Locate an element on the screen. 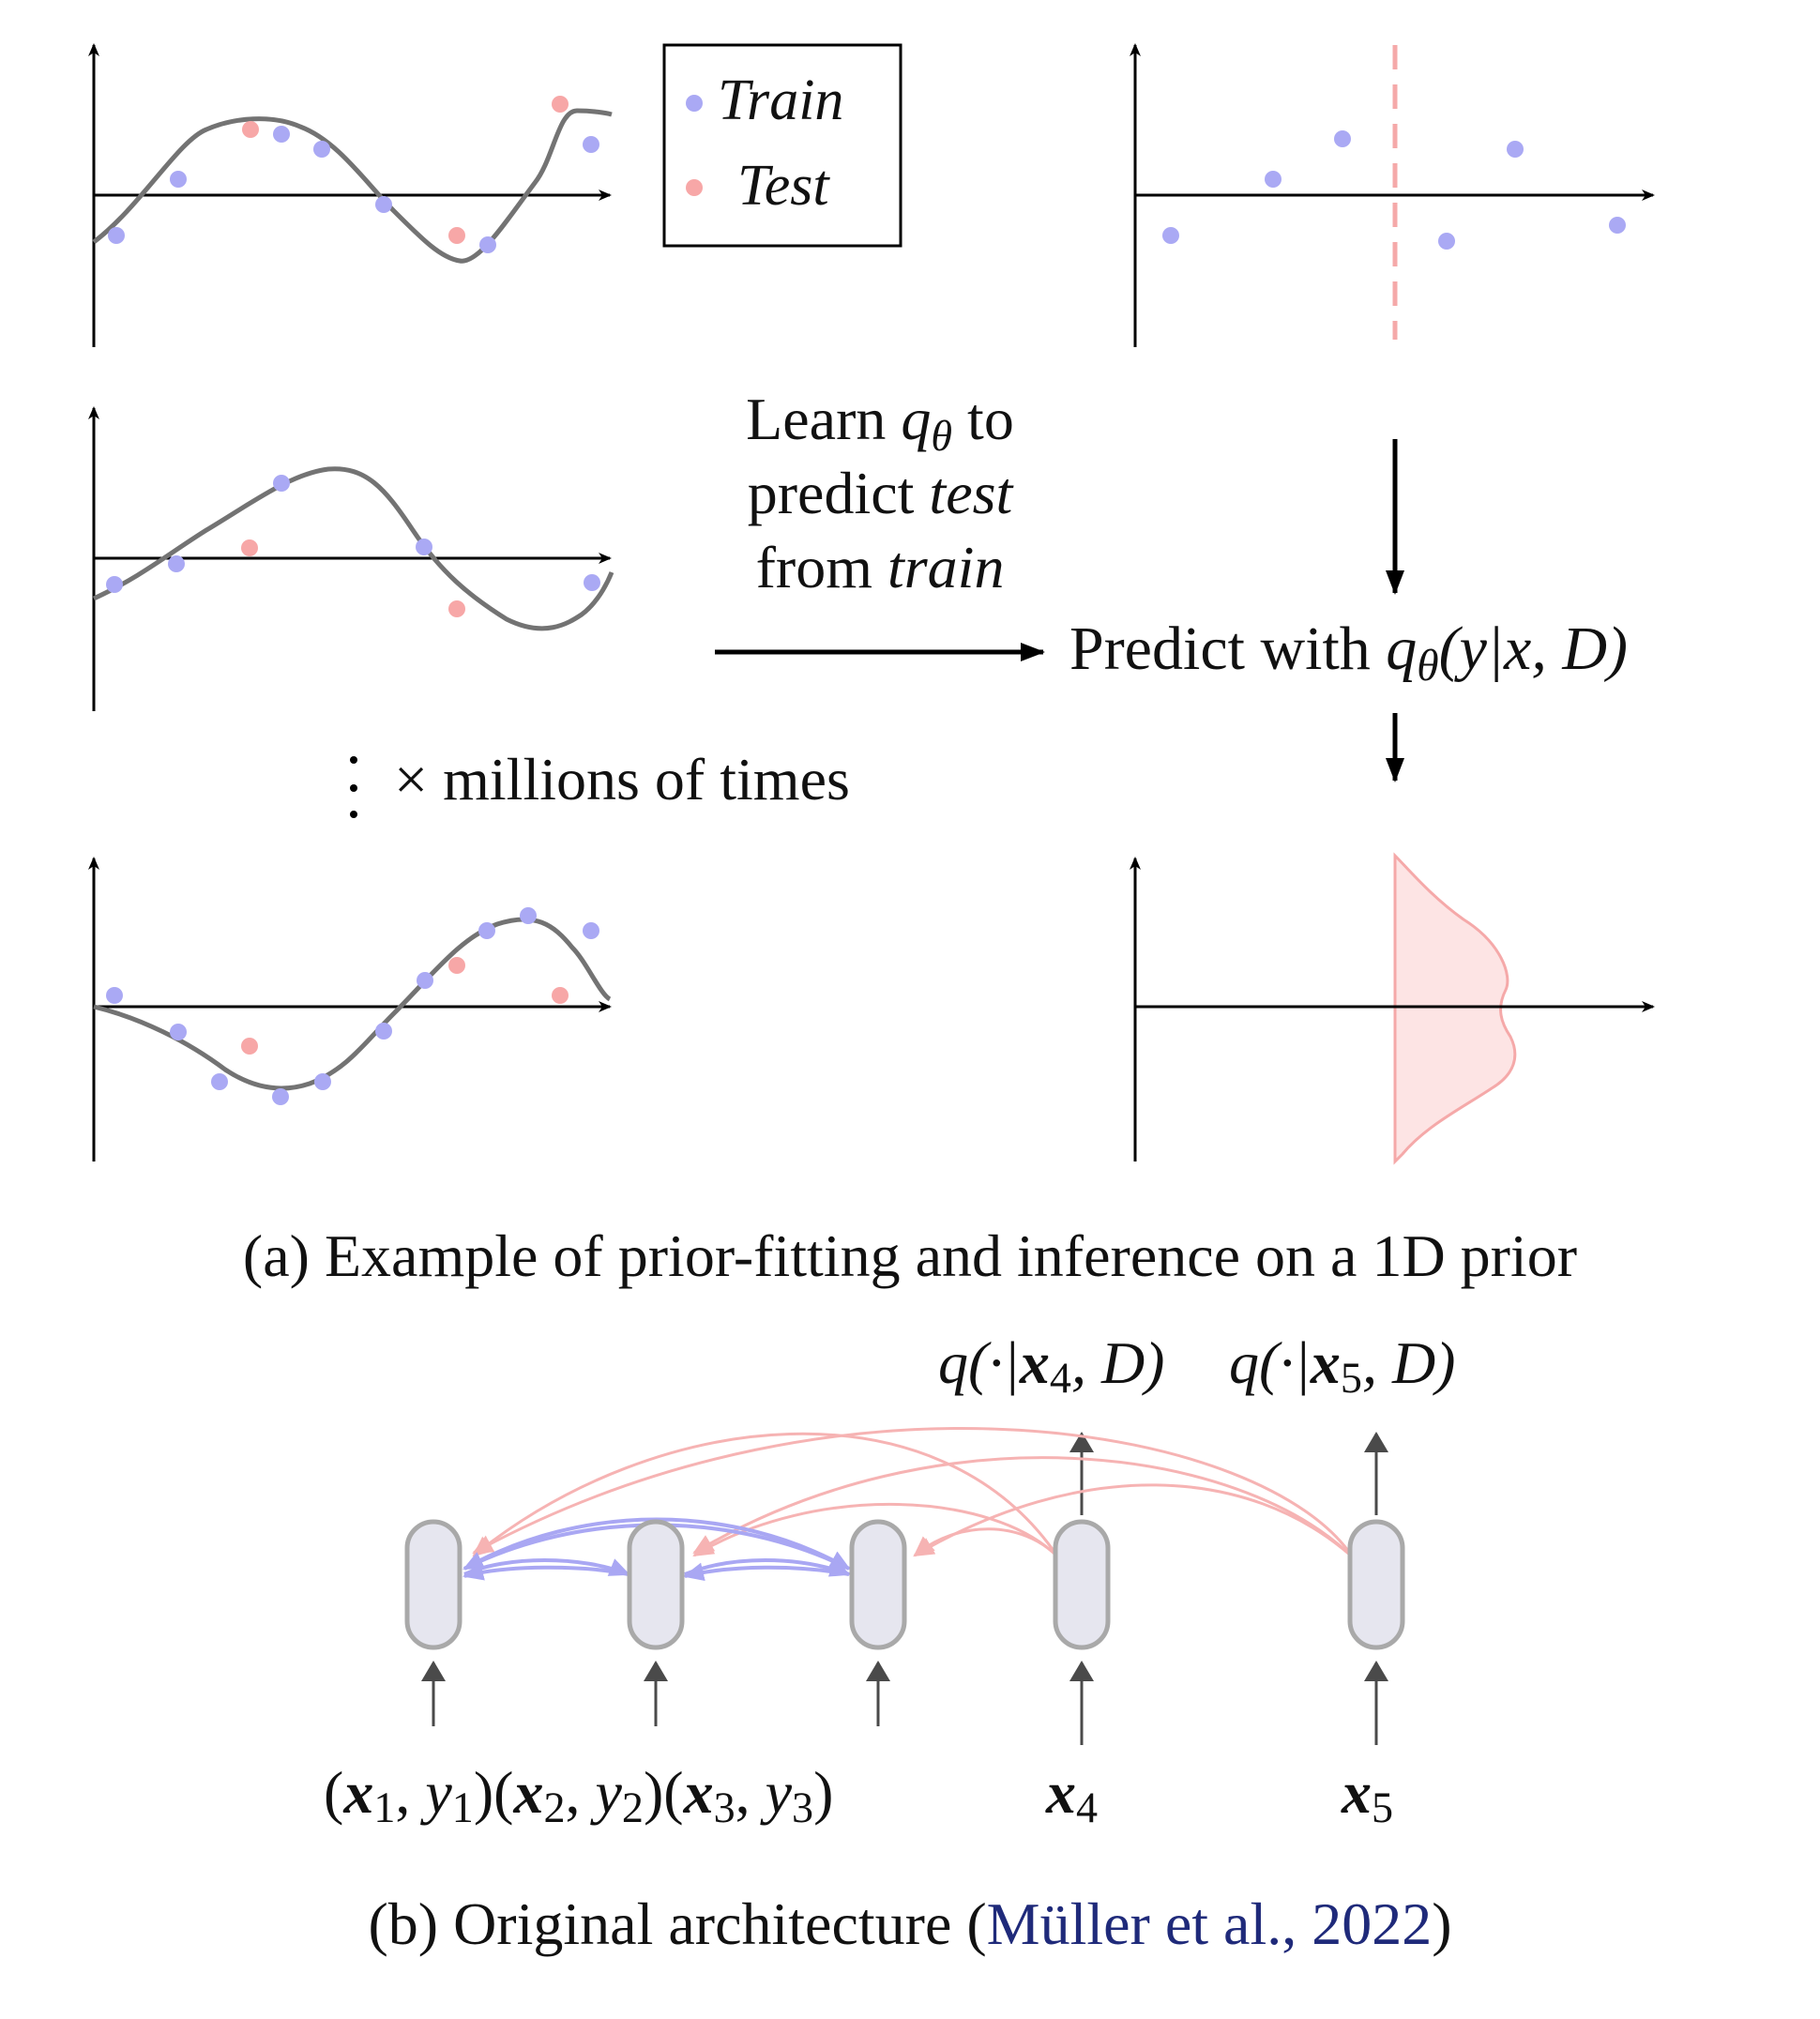  inference-data-plot is located at coordinates (1392, 195).